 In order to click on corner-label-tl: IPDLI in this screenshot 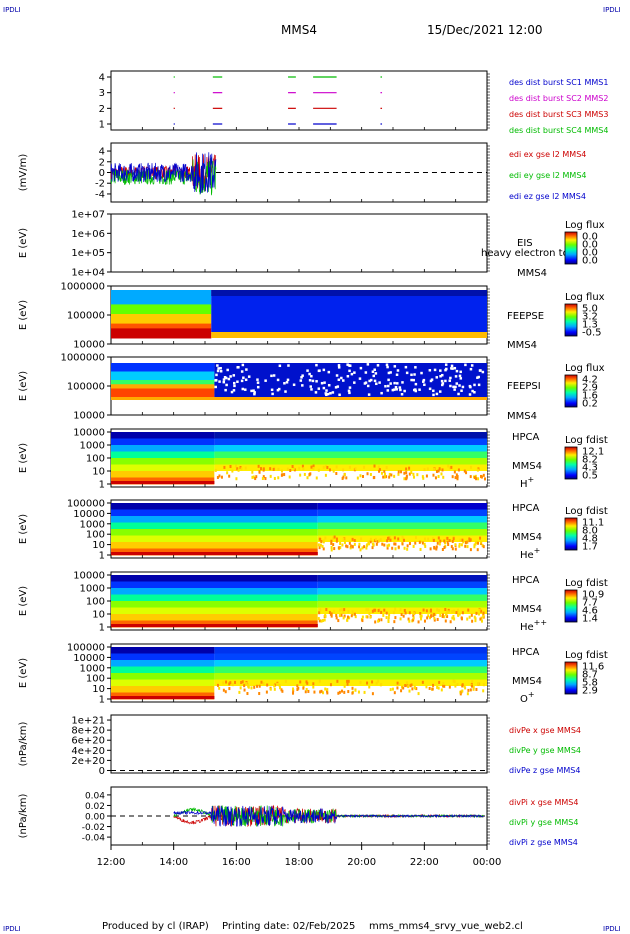, I will do `click(12, 10)`.